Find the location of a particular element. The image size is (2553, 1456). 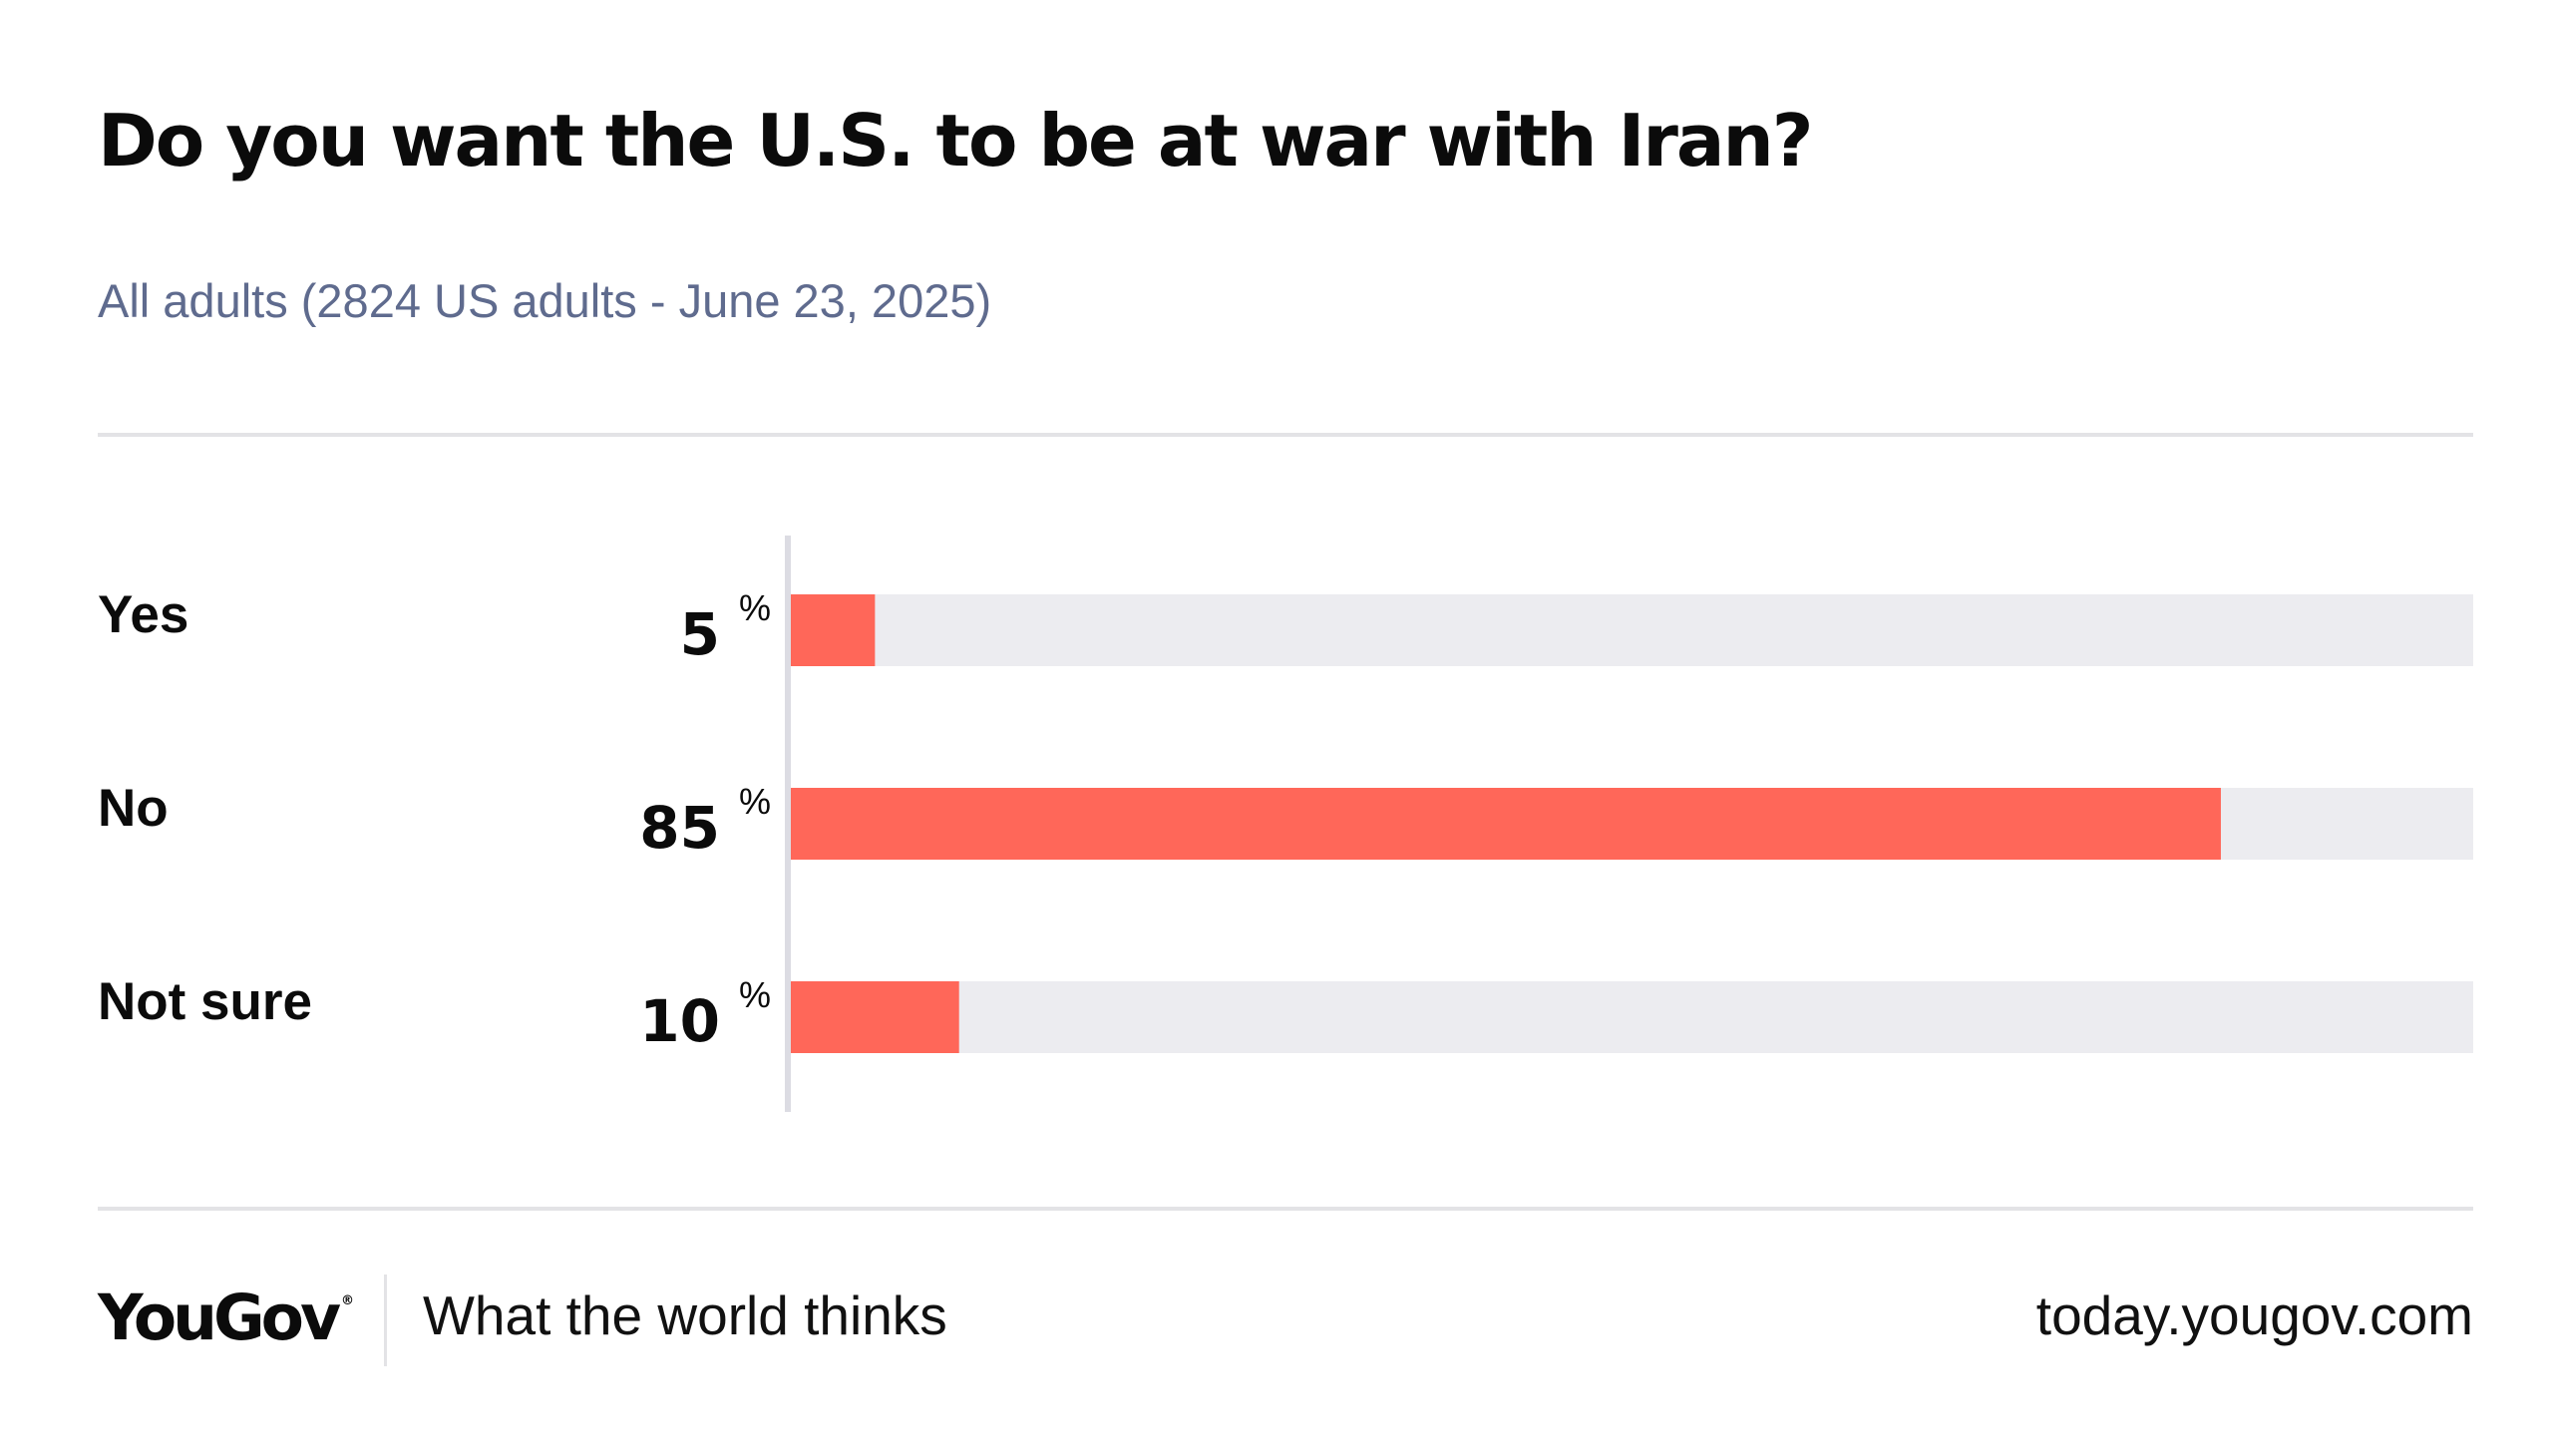

percent-sign-yes: % is located at coordinates (755, 607).